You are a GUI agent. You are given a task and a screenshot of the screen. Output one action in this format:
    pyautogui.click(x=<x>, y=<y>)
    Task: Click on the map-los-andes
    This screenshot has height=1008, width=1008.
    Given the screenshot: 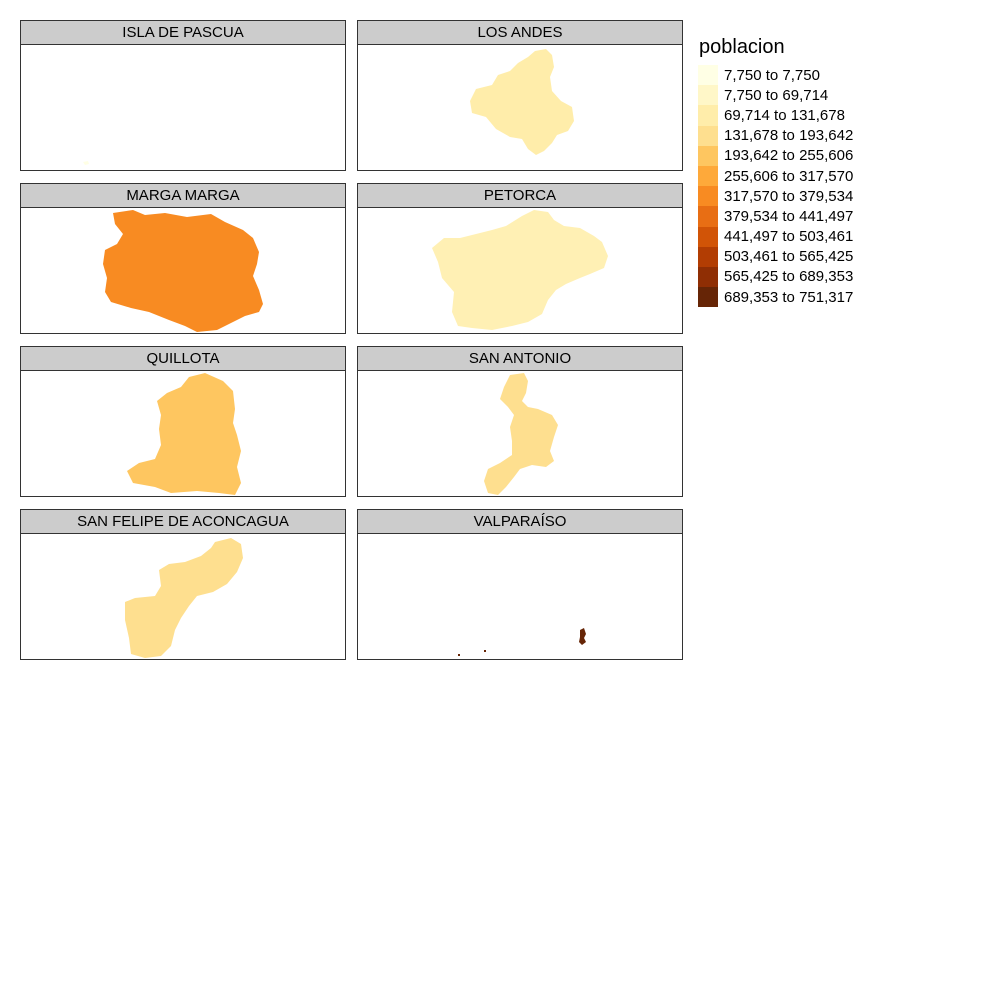 What is the action you would take?
    pyautogui.click(x=522, y=102)
    